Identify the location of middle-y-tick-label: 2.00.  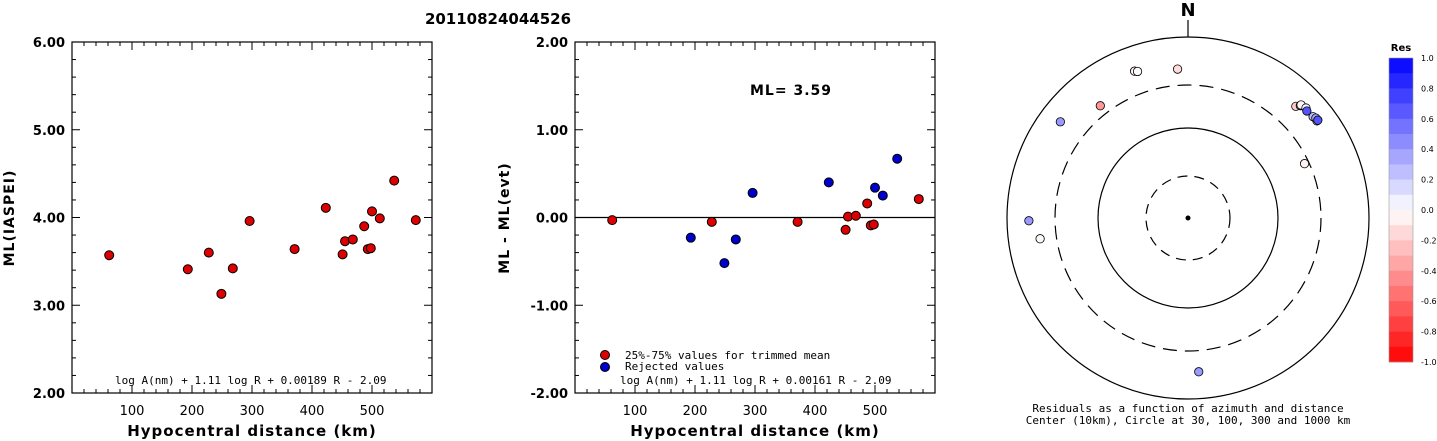
(552, 43).